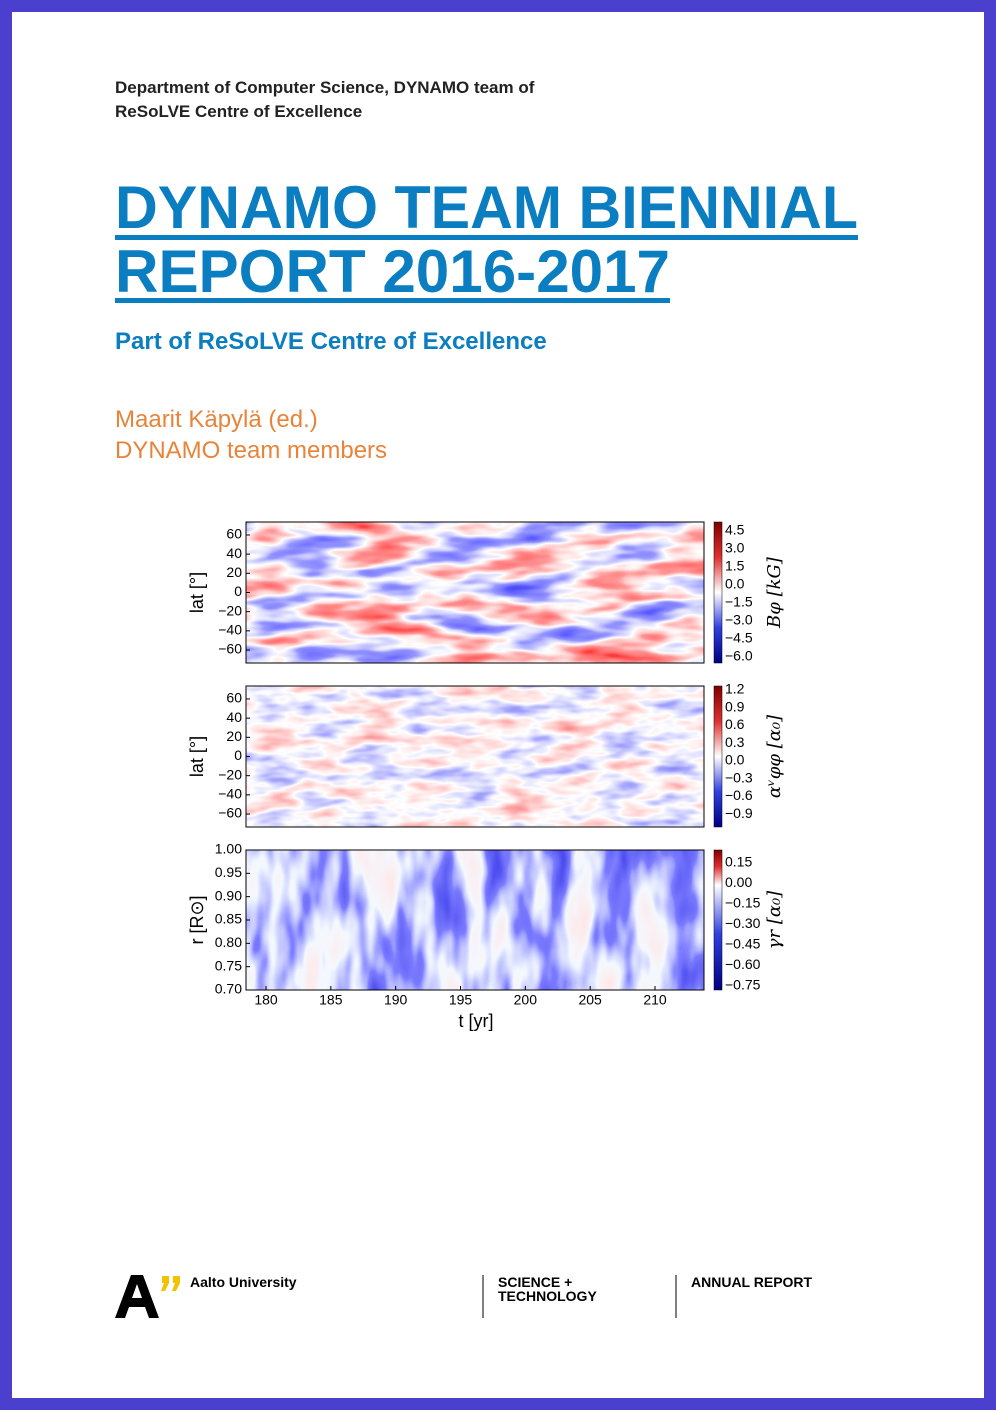 This screenshot has height=1410, width=996. Describe the element at coordinates (238, 111) in the screenshot. I see `header-line: ReSoLVE Centre of Excellence` at that location.